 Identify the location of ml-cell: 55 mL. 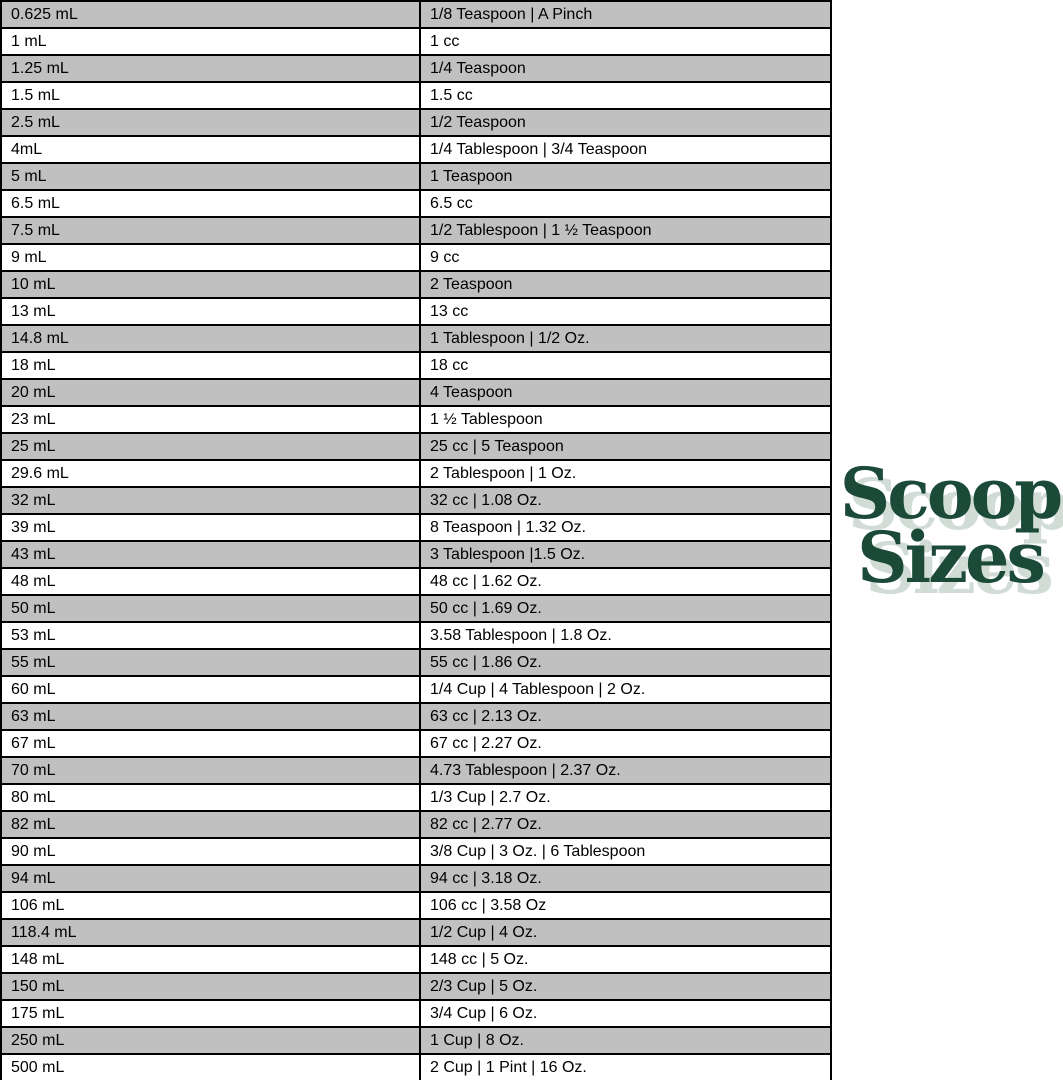
(210, 662).